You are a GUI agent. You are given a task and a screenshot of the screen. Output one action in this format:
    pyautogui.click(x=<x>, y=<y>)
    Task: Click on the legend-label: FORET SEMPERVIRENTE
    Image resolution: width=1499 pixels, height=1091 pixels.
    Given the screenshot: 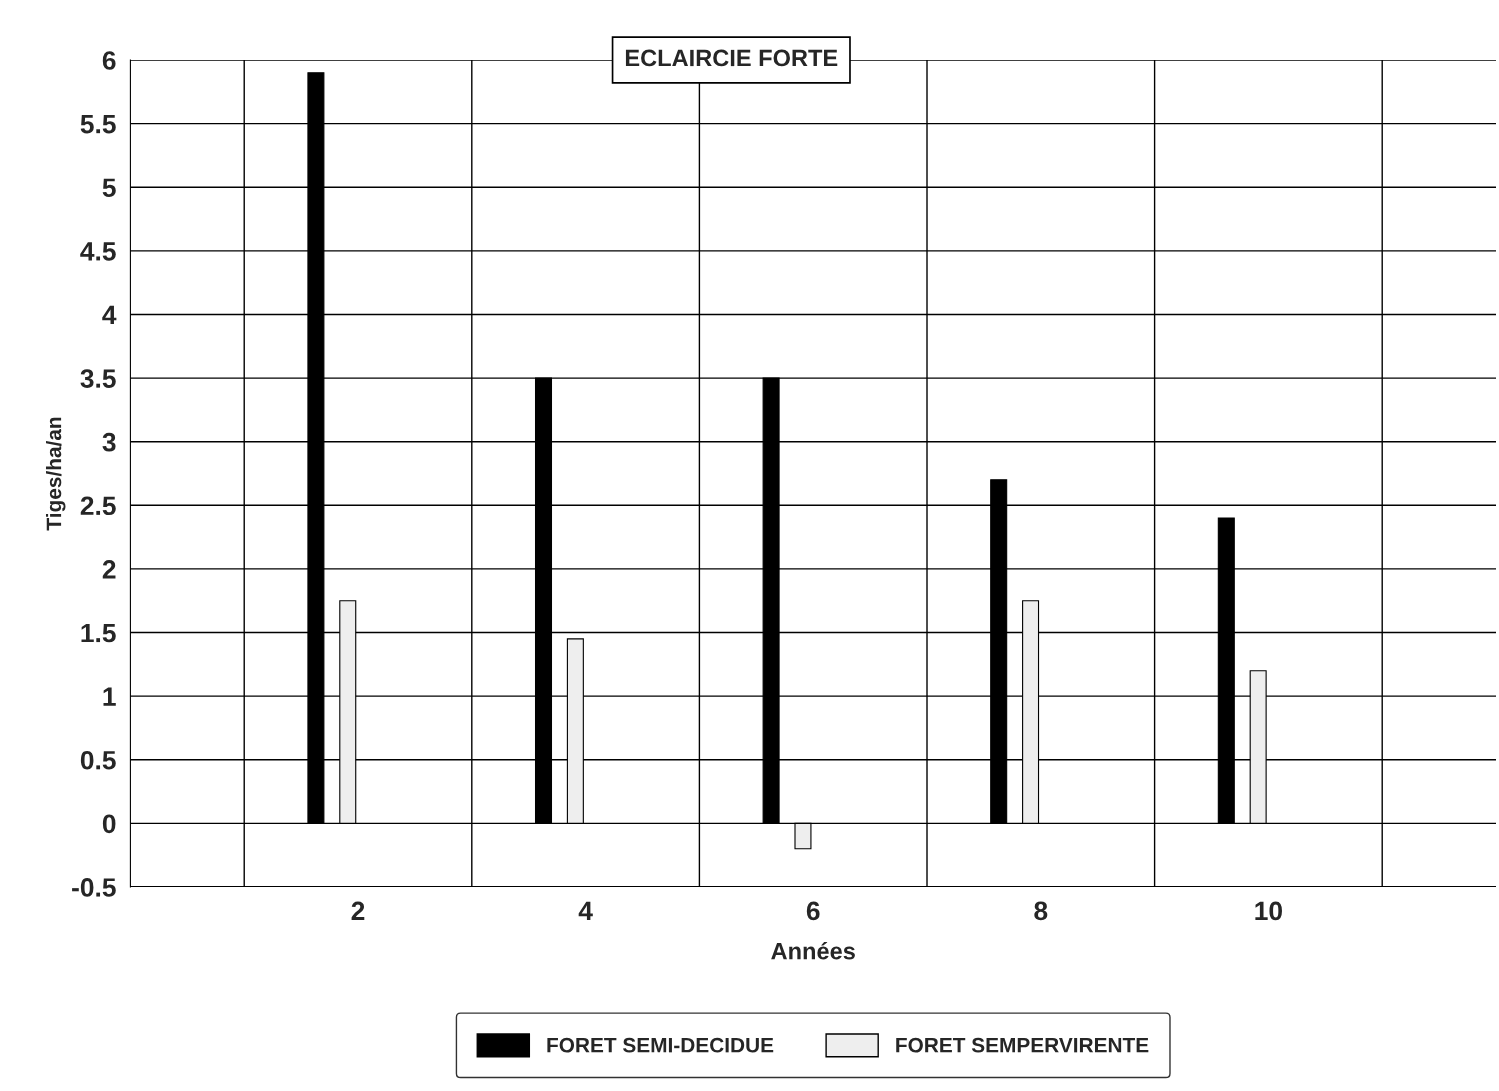 What is the action you would take?
    pyautogui.click(x=1022, y=1045)
    